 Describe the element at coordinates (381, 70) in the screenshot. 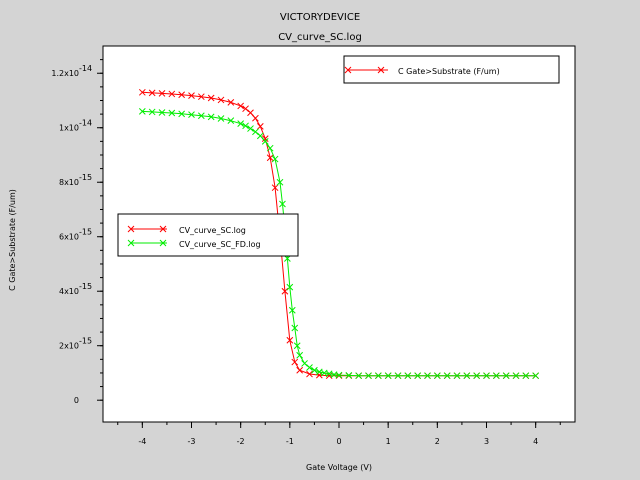

I see `legend-top-marker-right` at that location.